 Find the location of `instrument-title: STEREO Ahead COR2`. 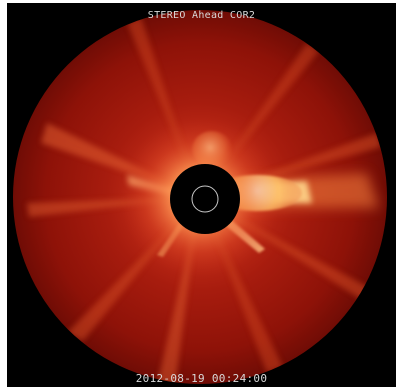

instrument-title: STEREO Ahead COR2 is located at coordinates (201, 15).